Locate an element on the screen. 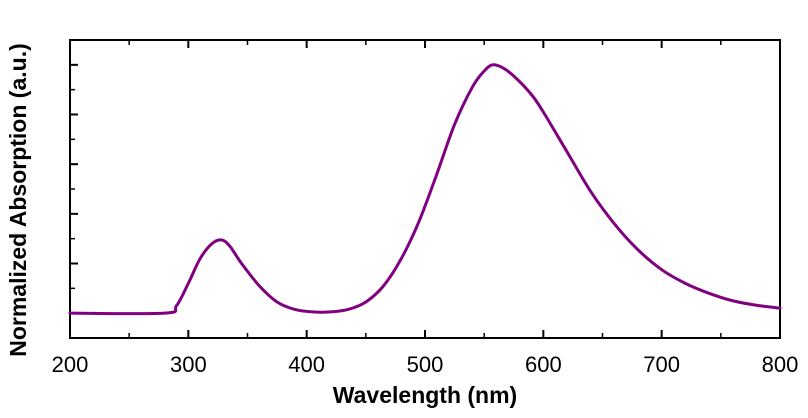 The width and height of the screenshot is (808, 418). x-tick-label: 300 is located at coordinates (188, 364).